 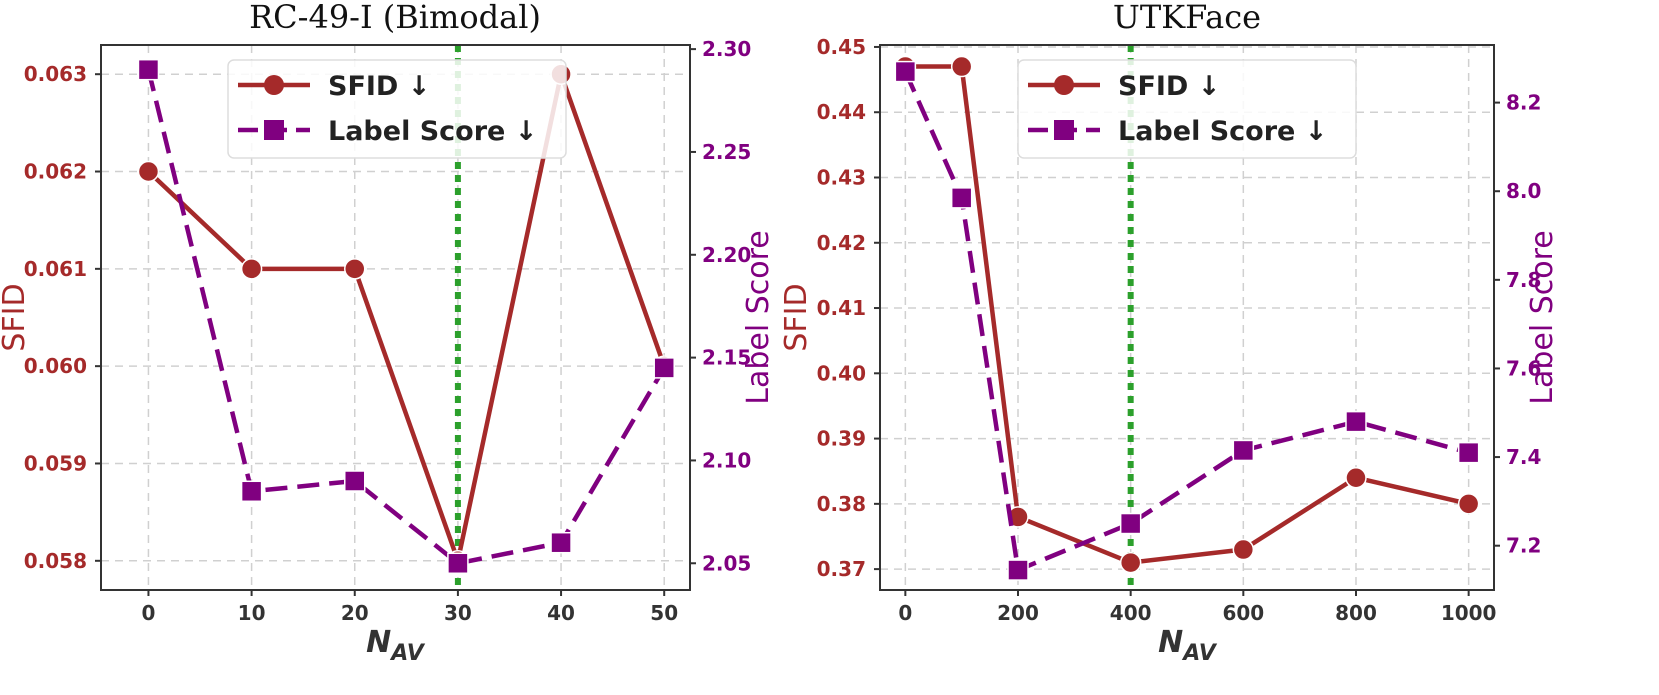 What do you see at coordinates (1523, 457) in the screenshot?
I see `right-y-tick-label: 7.4` at bounding box center [1523, 457].